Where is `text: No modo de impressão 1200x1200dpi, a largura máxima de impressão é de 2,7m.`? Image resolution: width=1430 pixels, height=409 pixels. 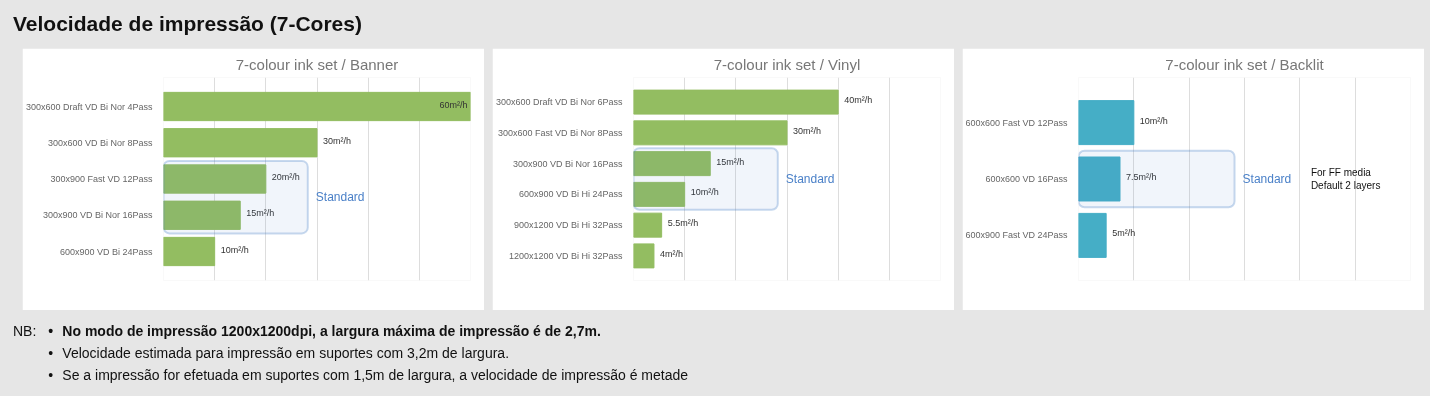
text: No modo de impressão 1200x1200dpi, a largura máxima de impressão é de 2,7m. is located at coordinates (331, 331).